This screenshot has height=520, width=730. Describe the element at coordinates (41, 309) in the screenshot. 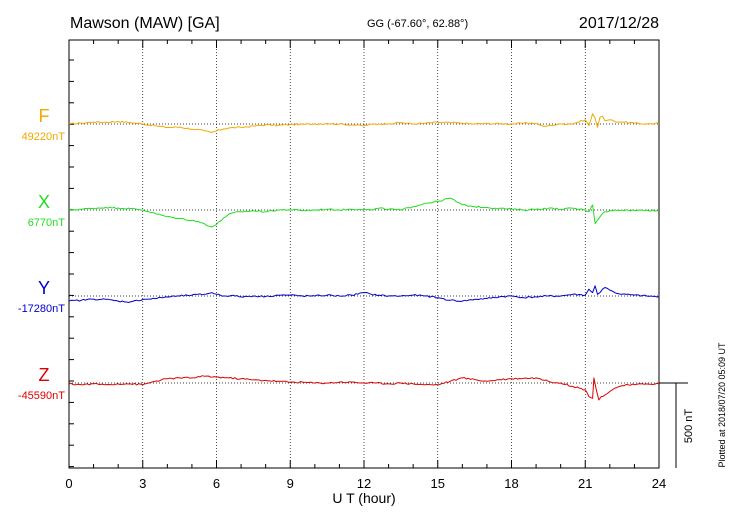

I see `baseline-label-Y: -17280nT` at that location.